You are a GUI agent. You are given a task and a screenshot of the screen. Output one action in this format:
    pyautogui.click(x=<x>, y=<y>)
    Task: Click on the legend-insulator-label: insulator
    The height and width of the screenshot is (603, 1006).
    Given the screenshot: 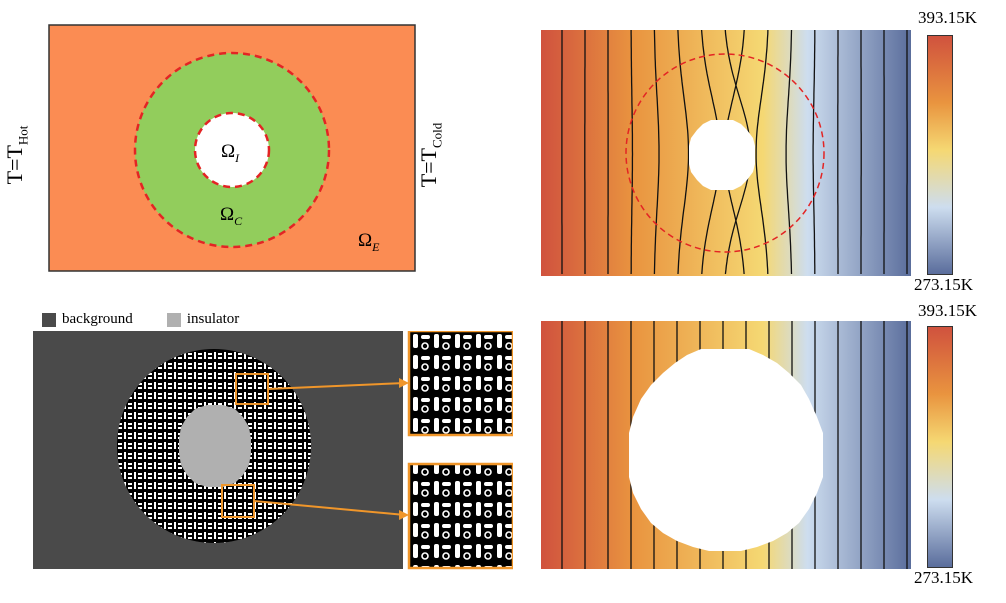 What is the action you would take?
    pyautogui.click(x=213, y=319)
    